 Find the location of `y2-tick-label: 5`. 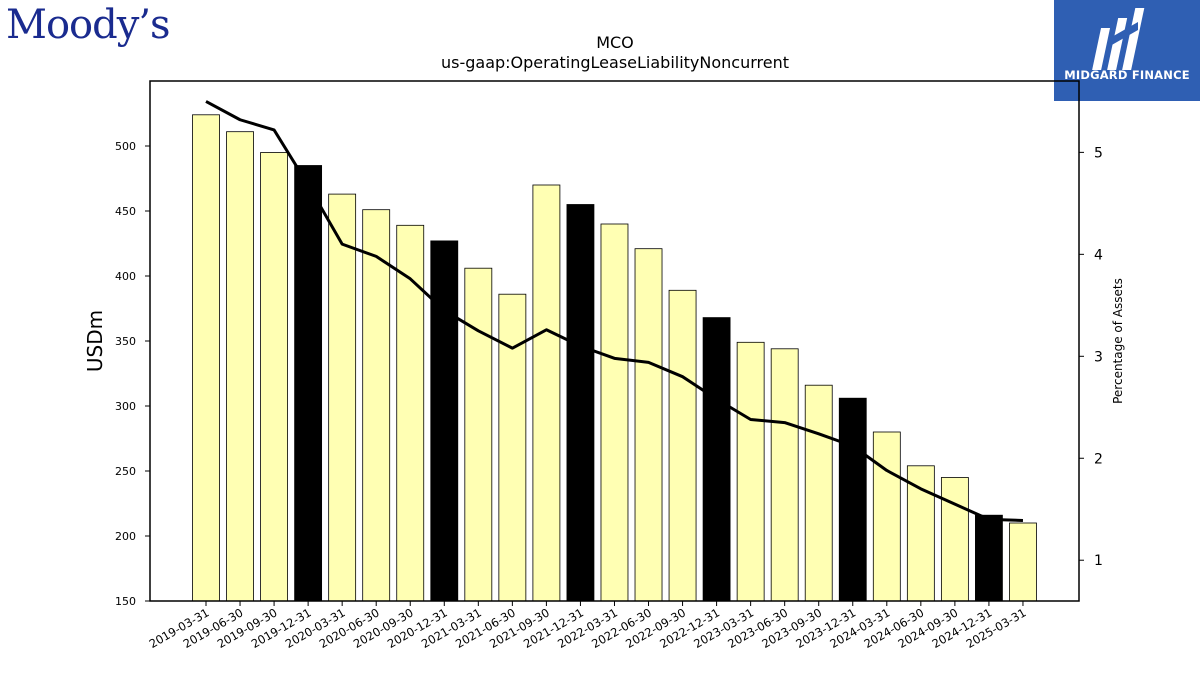

y2-tick-label: 5 is located at coordinates (1098, 153).